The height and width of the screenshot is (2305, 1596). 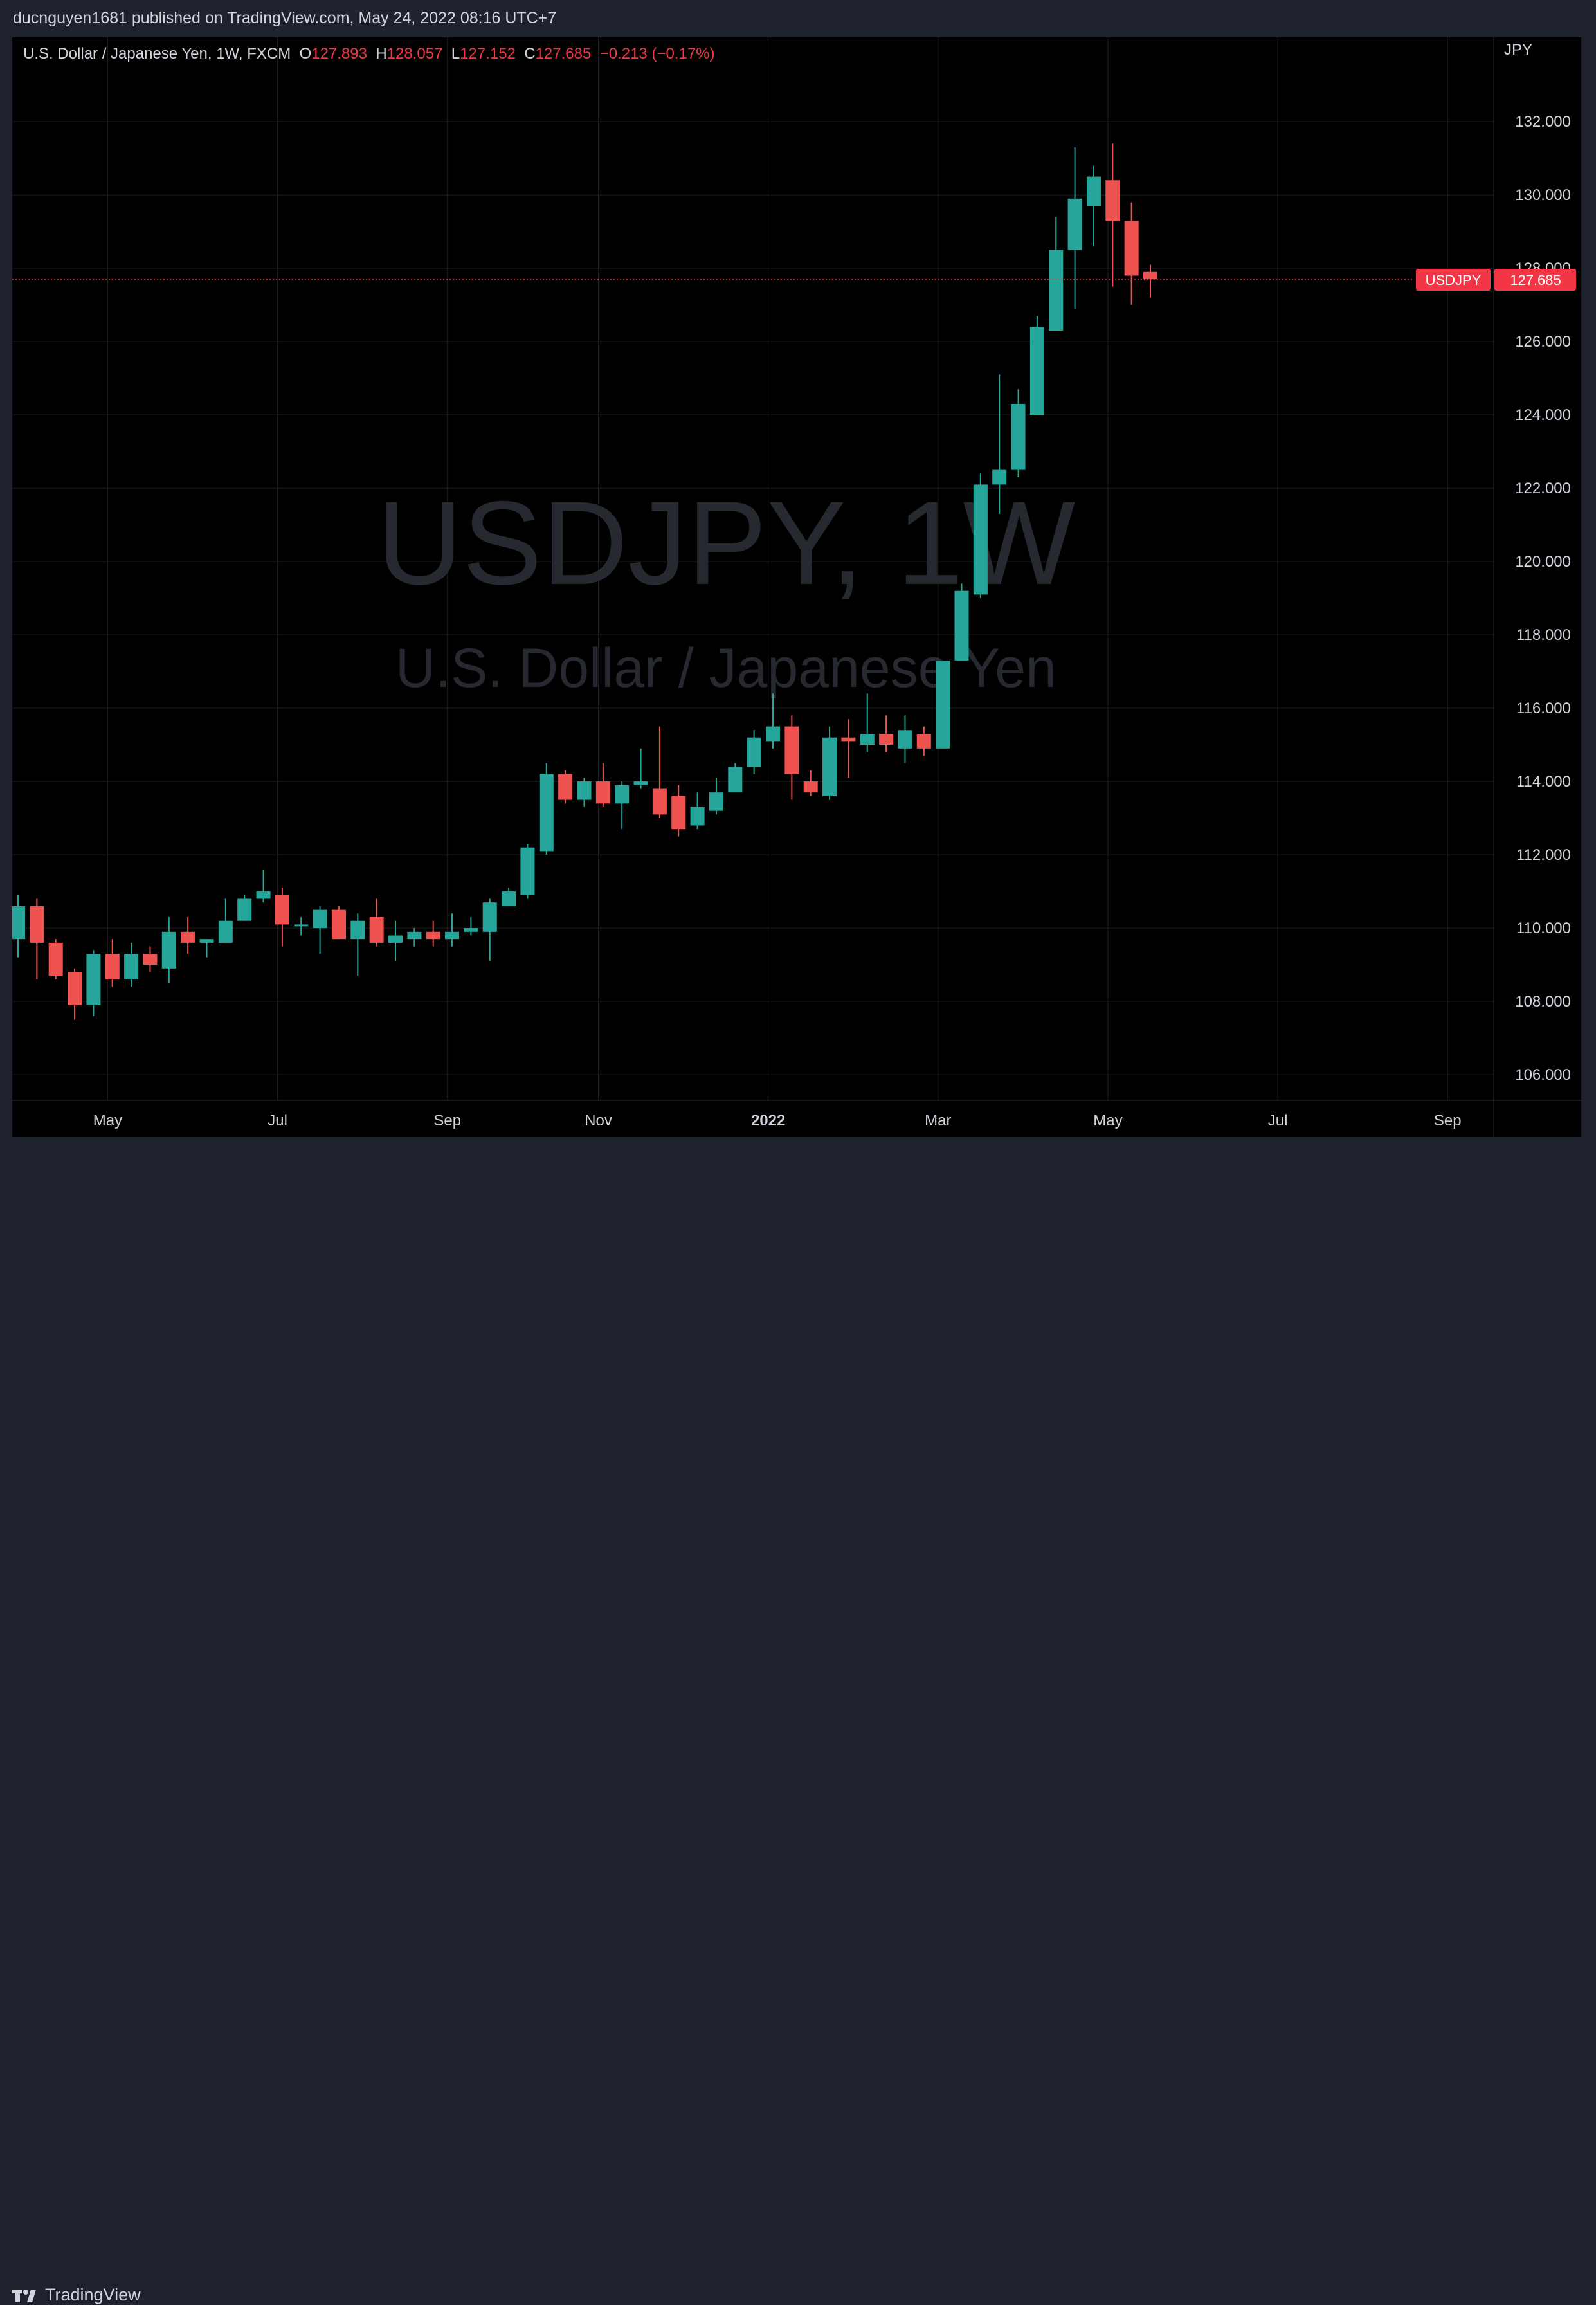 I want to click on y-tick-label: 112.000, so click(x=1544, y=855).